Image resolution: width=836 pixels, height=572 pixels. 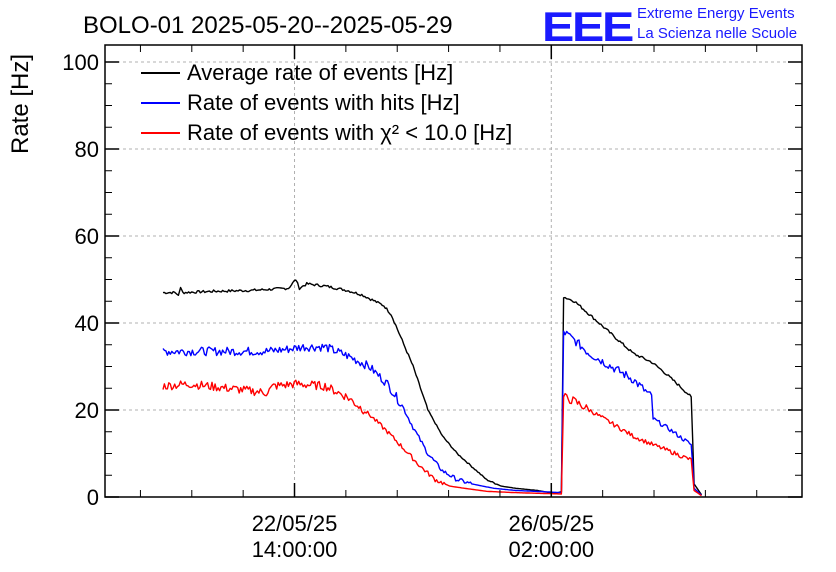 I want to click on logo-letters: EEE, so click(x=587, y=26).